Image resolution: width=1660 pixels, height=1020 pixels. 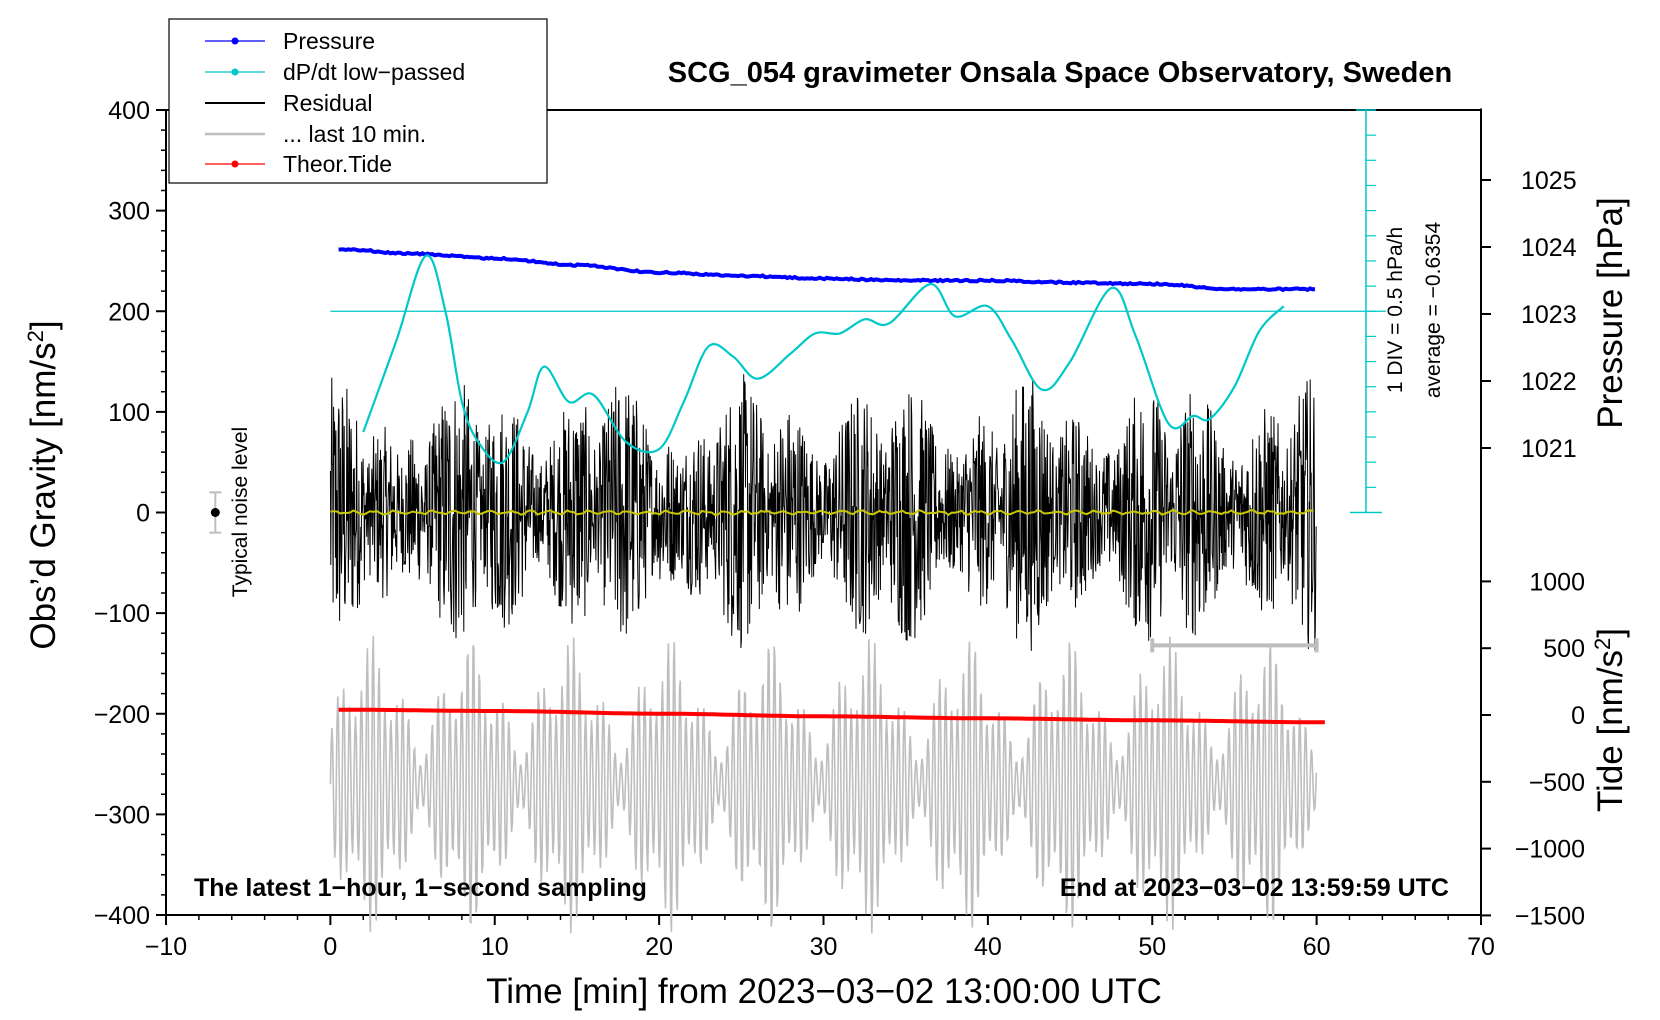 What do you see at coordinates (1610, 313) in the screenshot?
I see `pressure-axis-title: Pressure [hPa]` at bounding box center [1610, 313].